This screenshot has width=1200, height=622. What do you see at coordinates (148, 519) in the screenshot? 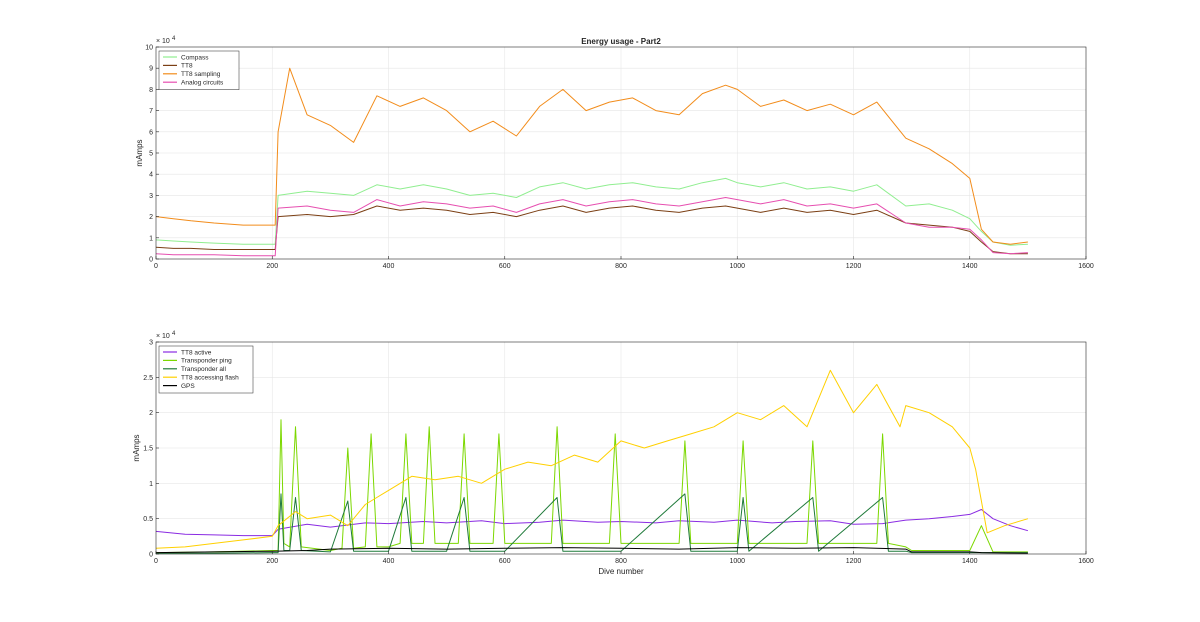
I see `y-tick-label: 0.5` at bounding box center [148, 519].